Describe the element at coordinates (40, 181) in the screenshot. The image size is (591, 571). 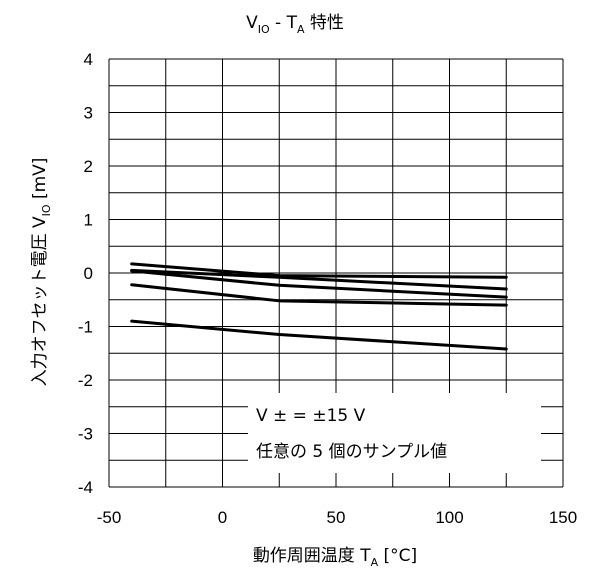
I see `y-label-tail: [mV]` at that location.